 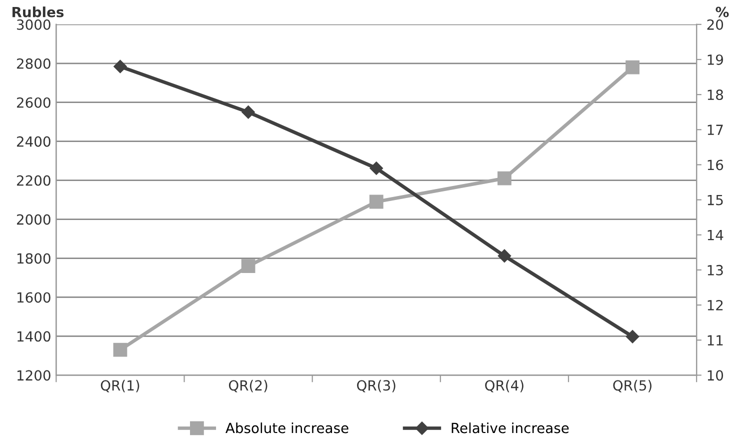 What do you see at coordinates (33, 219) in the screenshot?
I see `y-tick-label: 2000` at bounding box center [33, 219].